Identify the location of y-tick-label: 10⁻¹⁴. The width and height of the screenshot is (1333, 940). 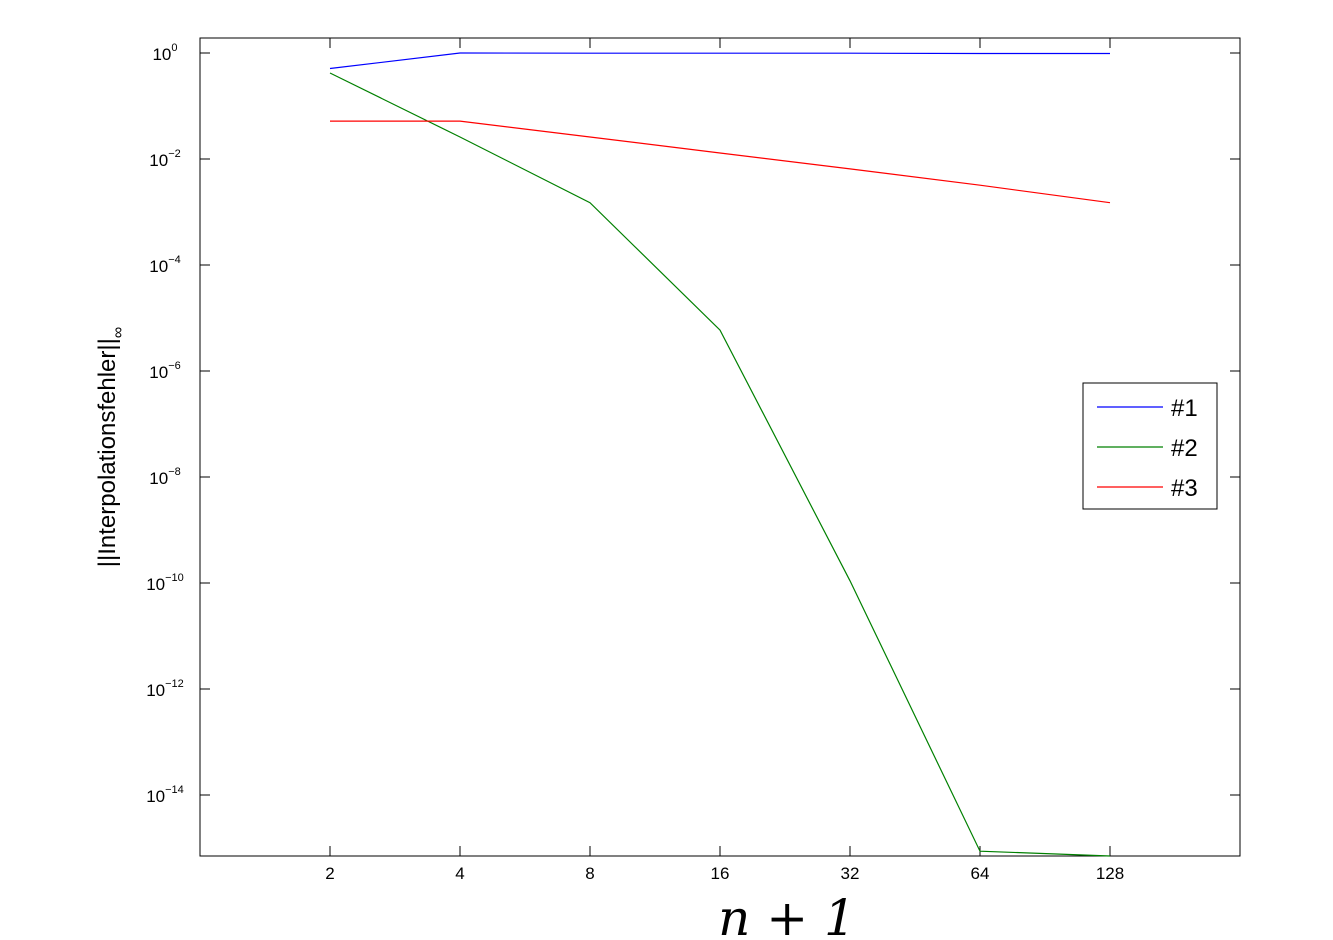
(165, 795).